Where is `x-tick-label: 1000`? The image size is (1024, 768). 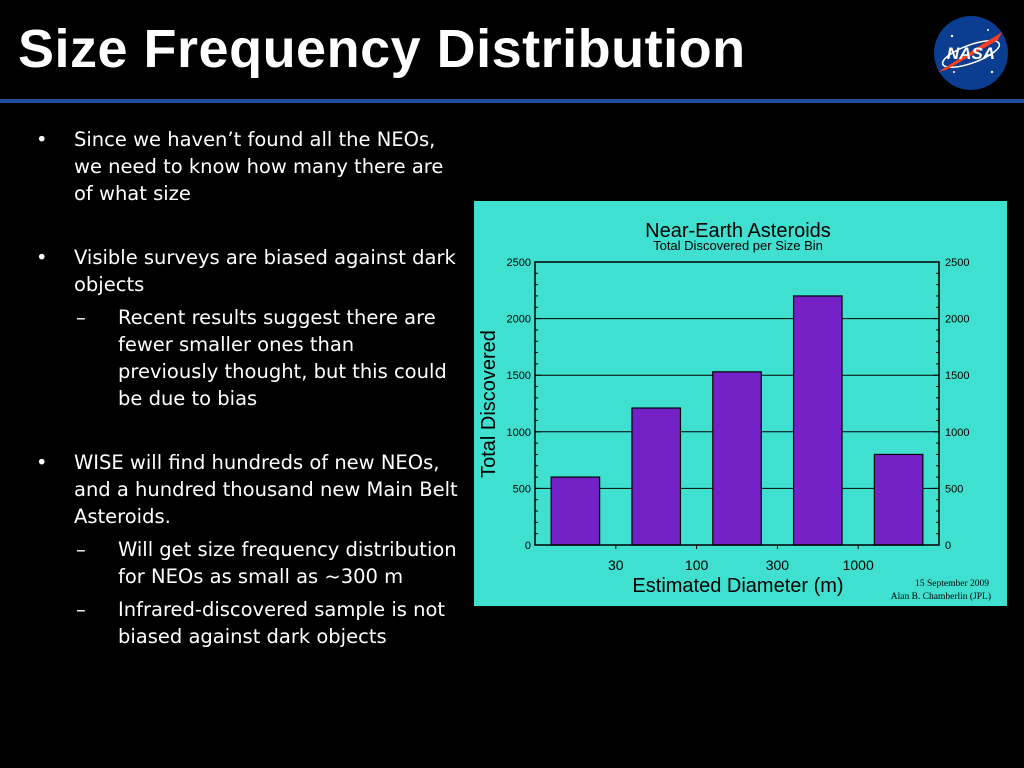 x-tick-label: 1000 is located at coordinates (858, 565).